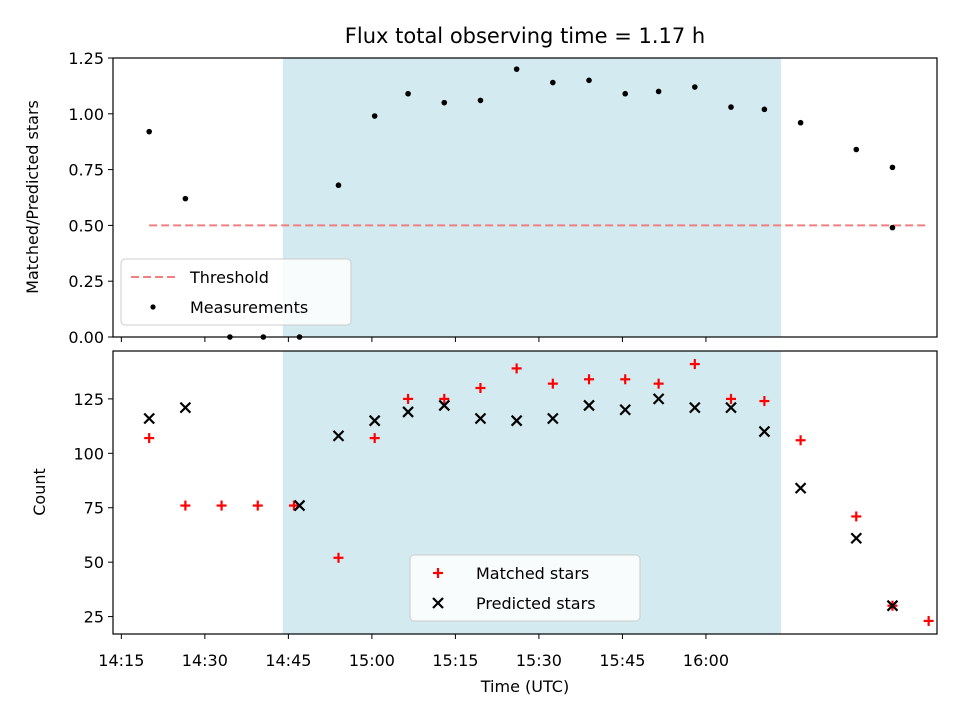  I want to click on bottom-y-axis-label: Count, so click(39, 492).